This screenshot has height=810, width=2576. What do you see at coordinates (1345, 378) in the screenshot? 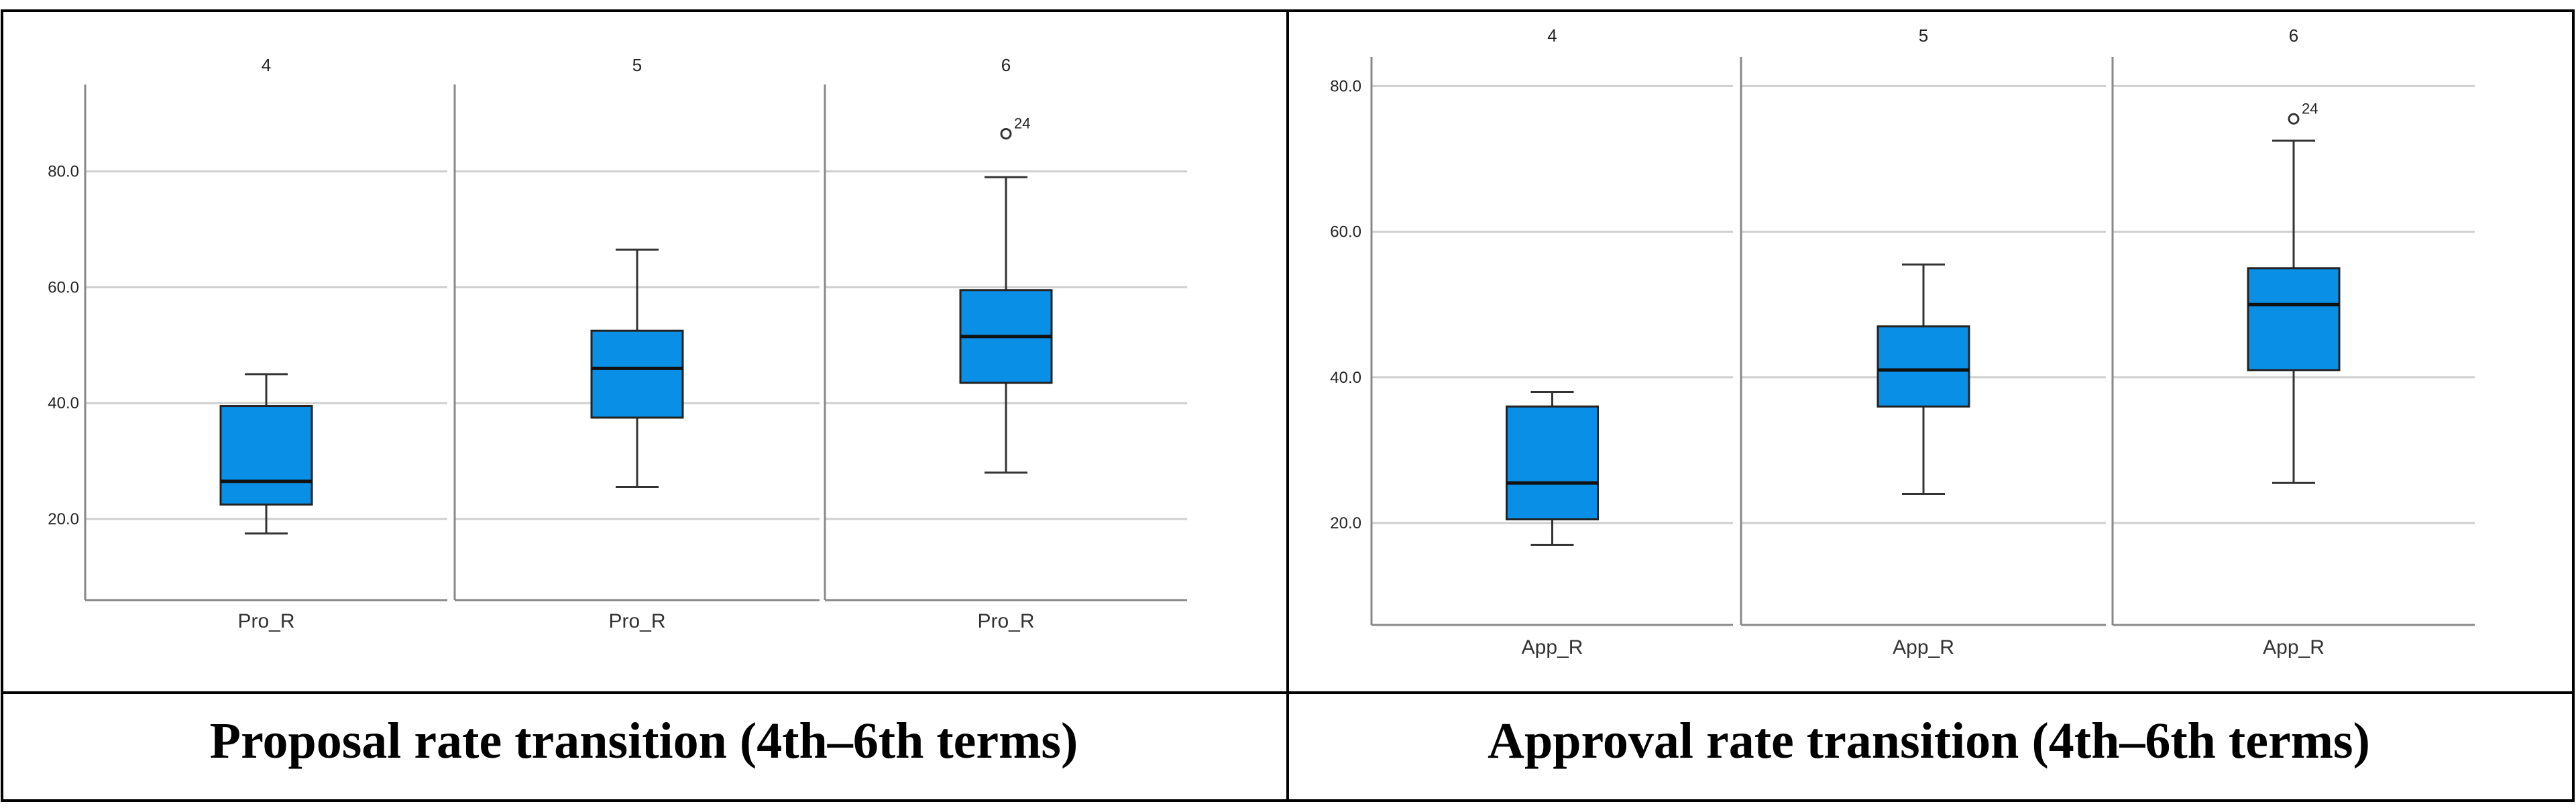
I see `approval-ytick-label: 40.0` at bounding box center [1345, 378].